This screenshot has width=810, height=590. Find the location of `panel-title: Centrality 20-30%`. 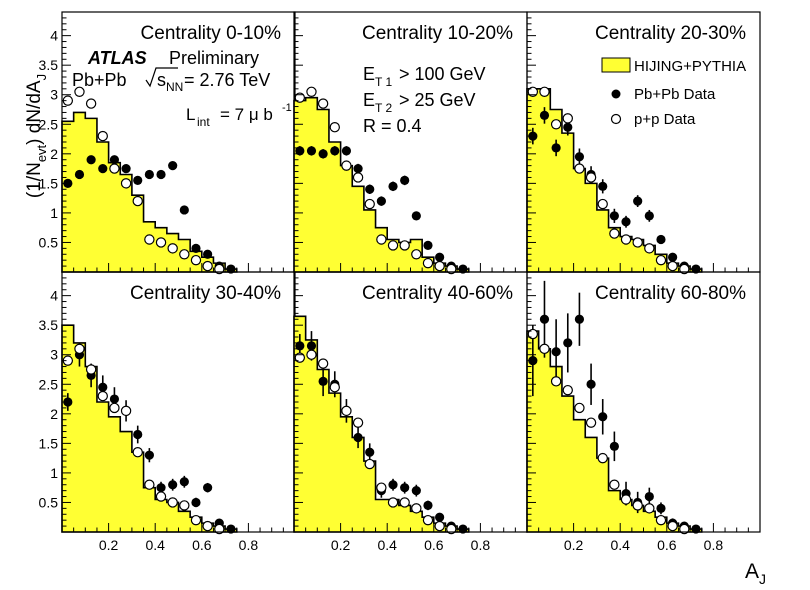

panel-title: Centrality 20-30% is located at coordinates (670, 33).